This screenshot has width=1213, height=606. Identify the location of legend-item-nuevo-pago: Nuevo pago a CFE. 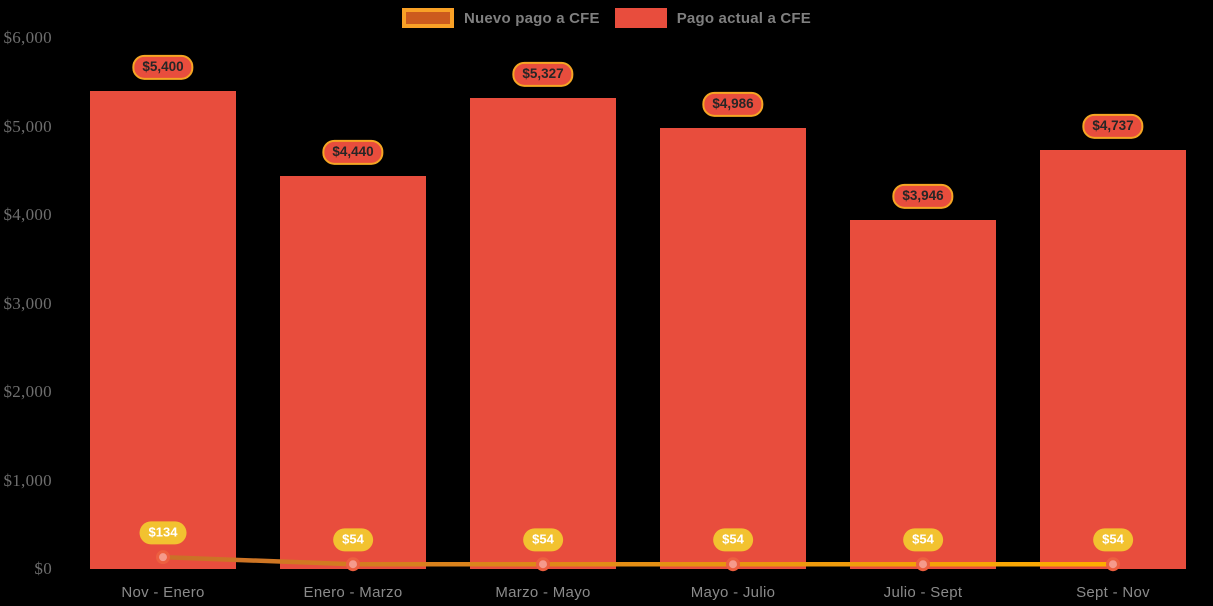
(501, 18).